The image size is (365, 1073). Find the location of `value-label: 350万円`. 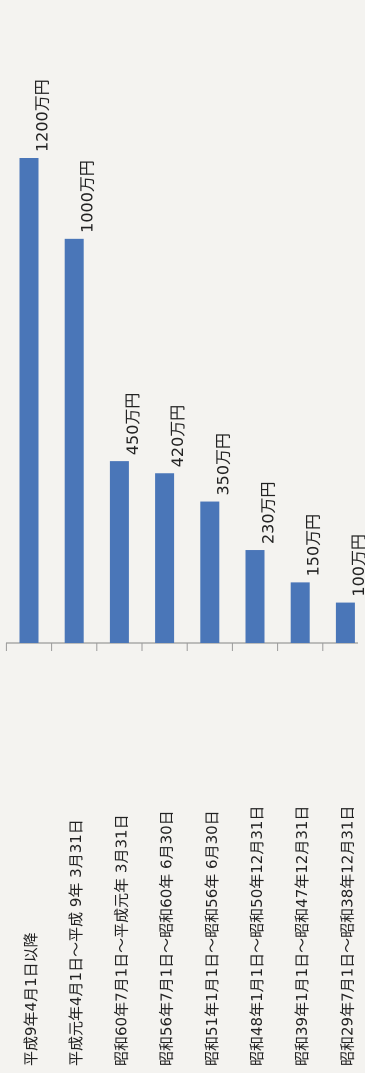

value-label: 350万円 is located at coordinates (222, 464).